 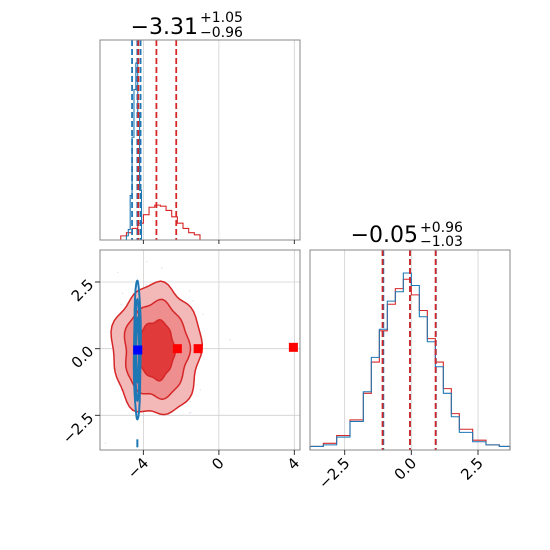 What do you see at coordinates (138, 350) in the screenshot?
I see `blue-marker` at bounding box center [138, 350].